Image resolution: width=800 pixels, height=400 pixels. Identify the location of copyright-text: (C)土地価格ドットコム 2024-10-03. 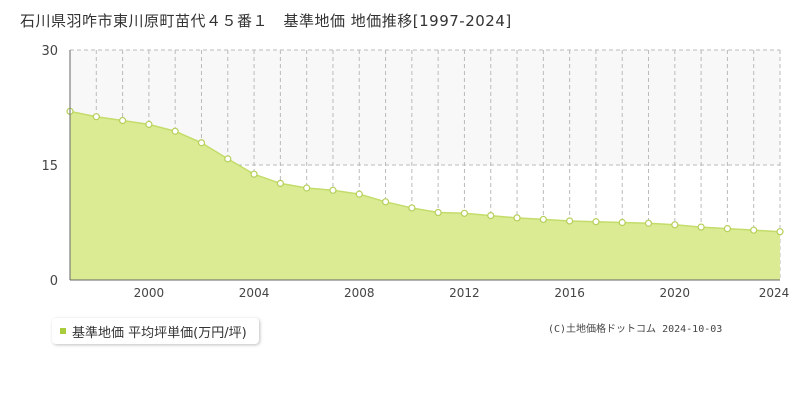
(635, 329).